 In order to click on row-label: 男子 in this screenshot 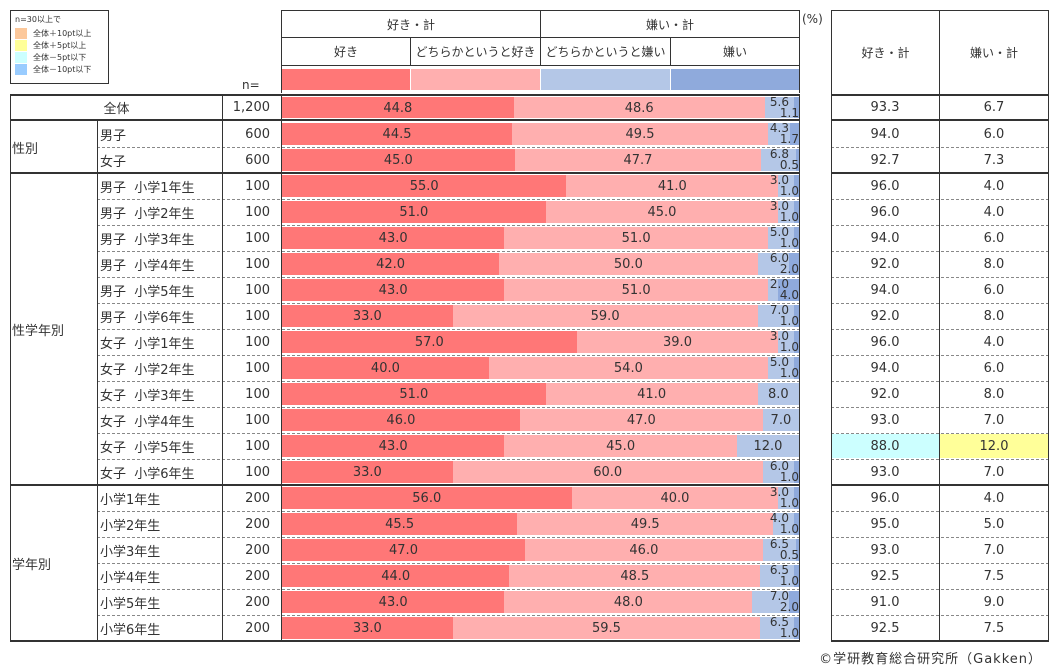, I will do `click(113, 136)`.